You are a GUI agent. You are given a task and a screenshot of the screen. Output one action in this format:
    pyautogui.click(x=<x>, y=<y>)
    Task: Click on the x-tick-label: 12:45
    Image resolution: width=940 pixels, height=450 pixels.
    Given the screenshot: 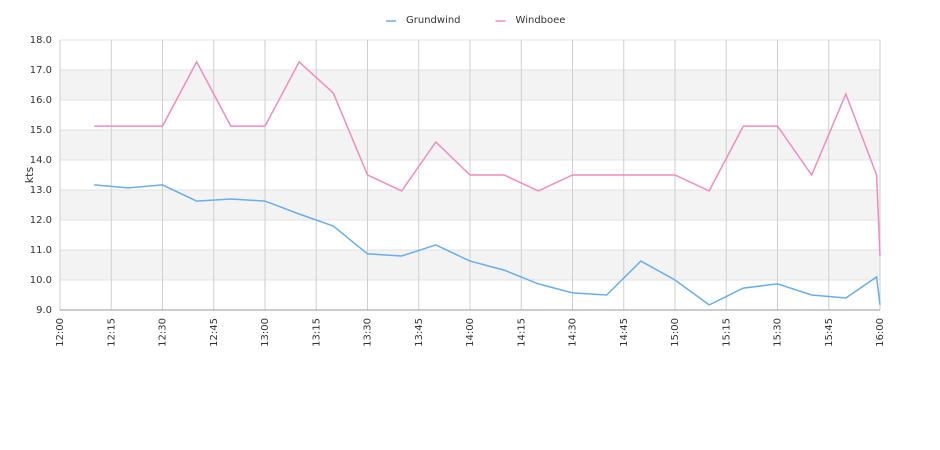 What is the action you would take?
    pyautogui.click(x=214, y=332)
    